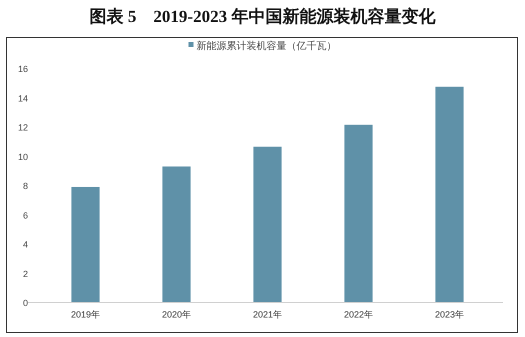 This screenshot has width=525, height=337. Describe the element at coordinates (263, 16) in the screenshot. I see `chart-title: 图表 5 2019-2023 年中国新能源装机容量变化` at that location.